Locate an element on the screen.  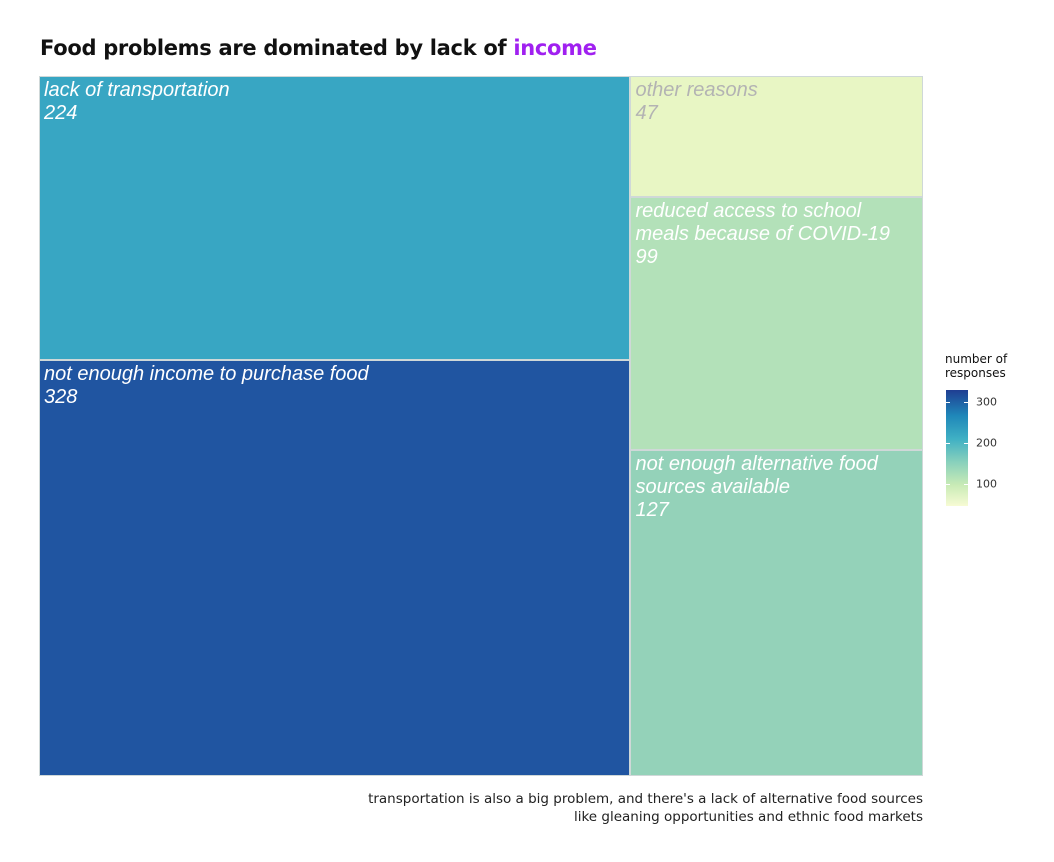
tile-label: lack of transportation 224 is located at coordinates (334, 102).